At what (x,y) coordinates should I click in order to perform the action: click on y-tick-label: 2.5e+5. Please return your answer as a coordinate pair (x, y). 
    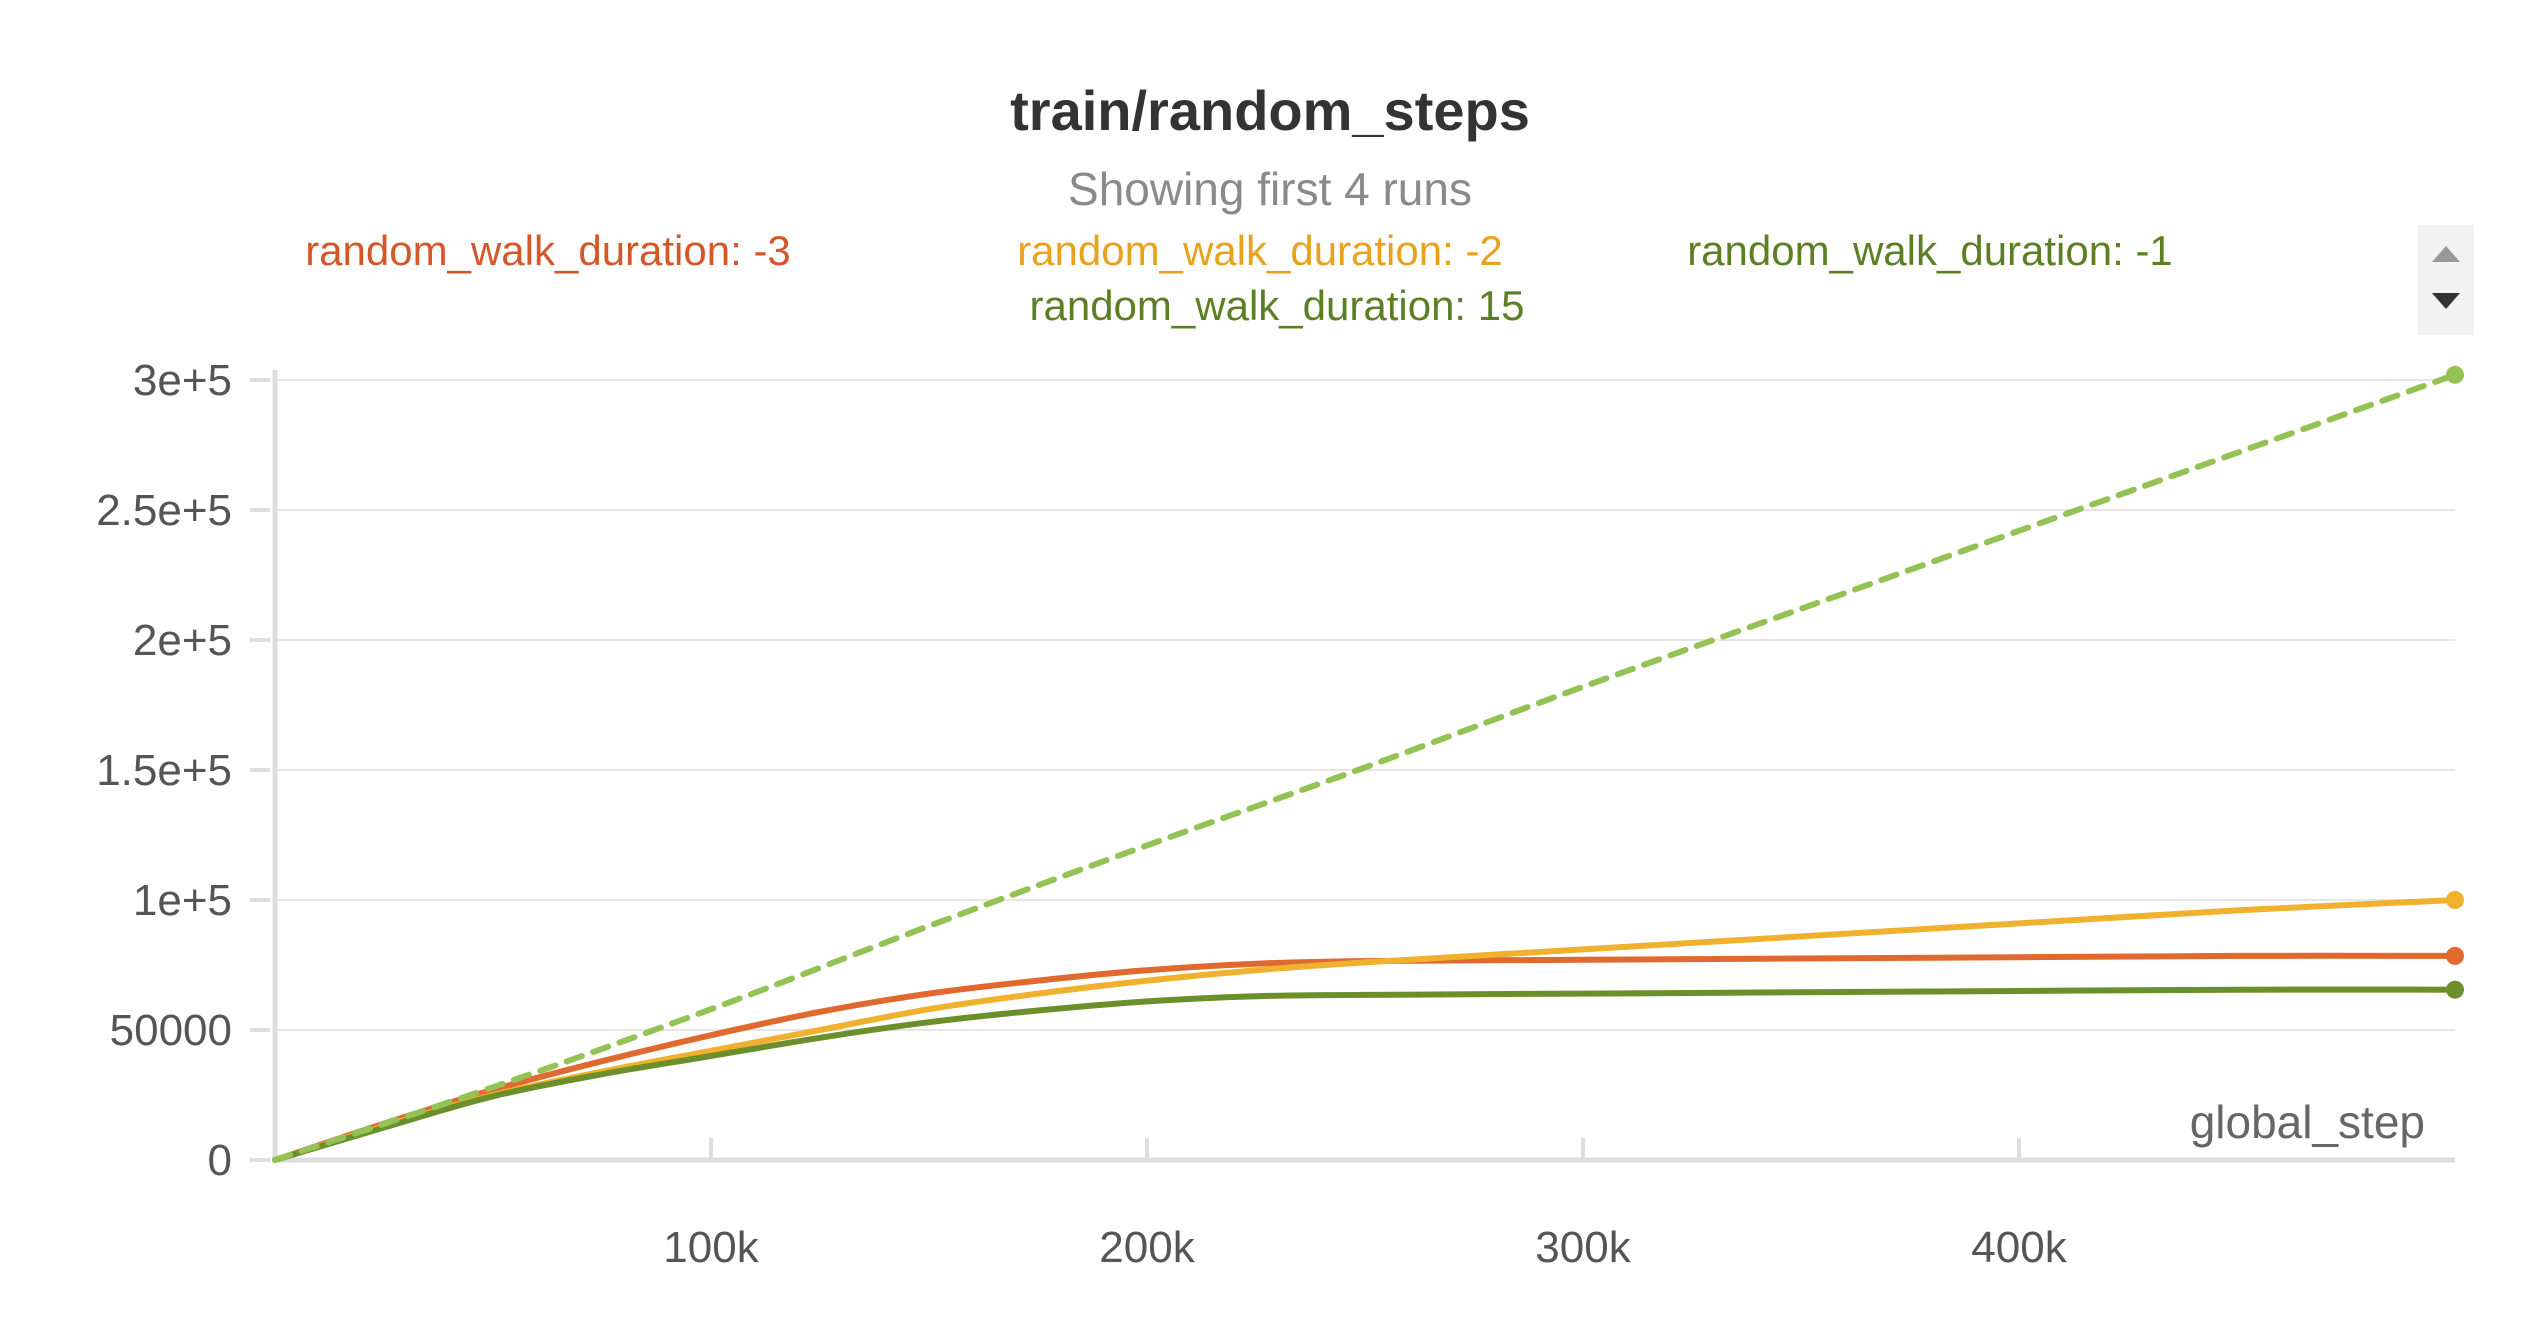
    Looking at the image, I should click on (164, 510).